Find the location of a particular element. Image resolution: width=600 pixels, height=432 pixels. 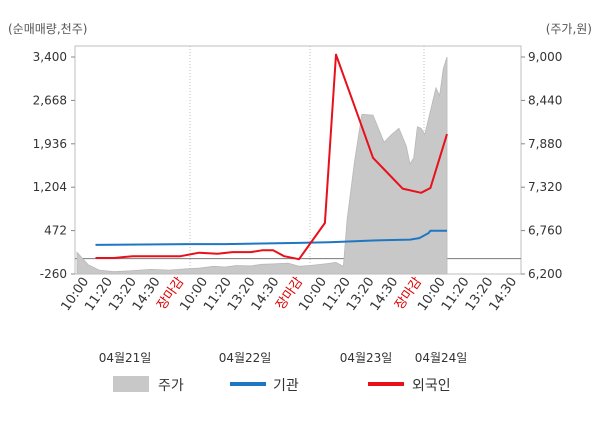

date-label-3: 04월23일 is located at coordinates (366, 358).